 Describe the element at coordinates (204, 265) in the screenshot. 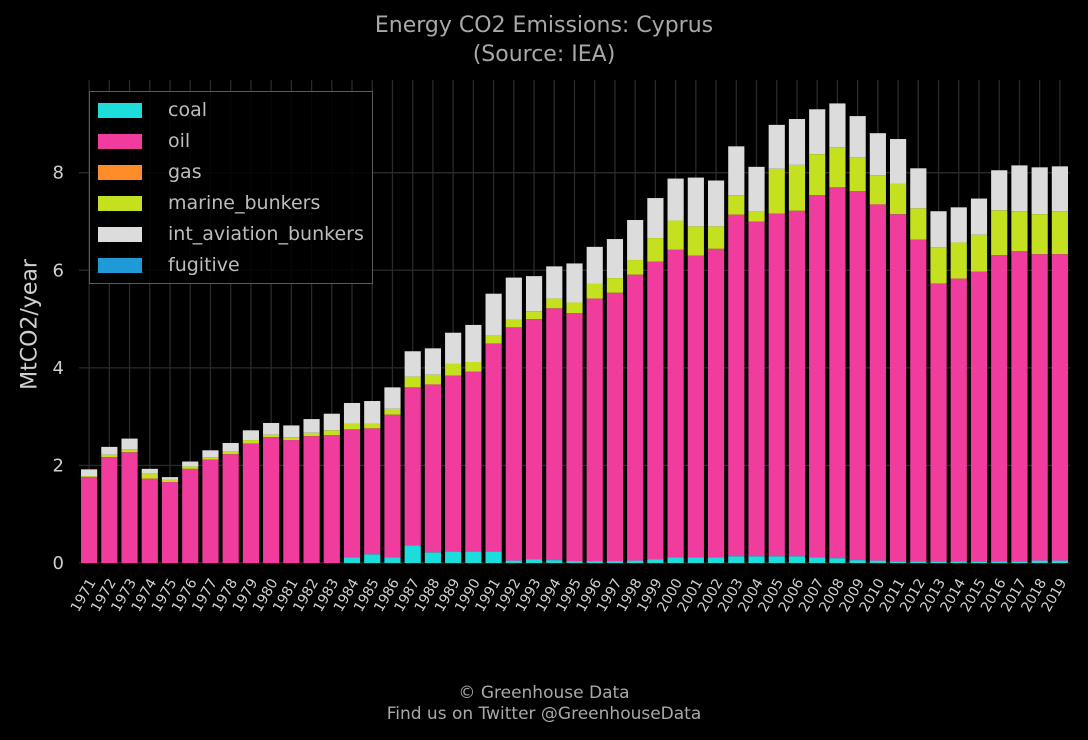

I see `legend-label-fugitive: fugitive` at that location.